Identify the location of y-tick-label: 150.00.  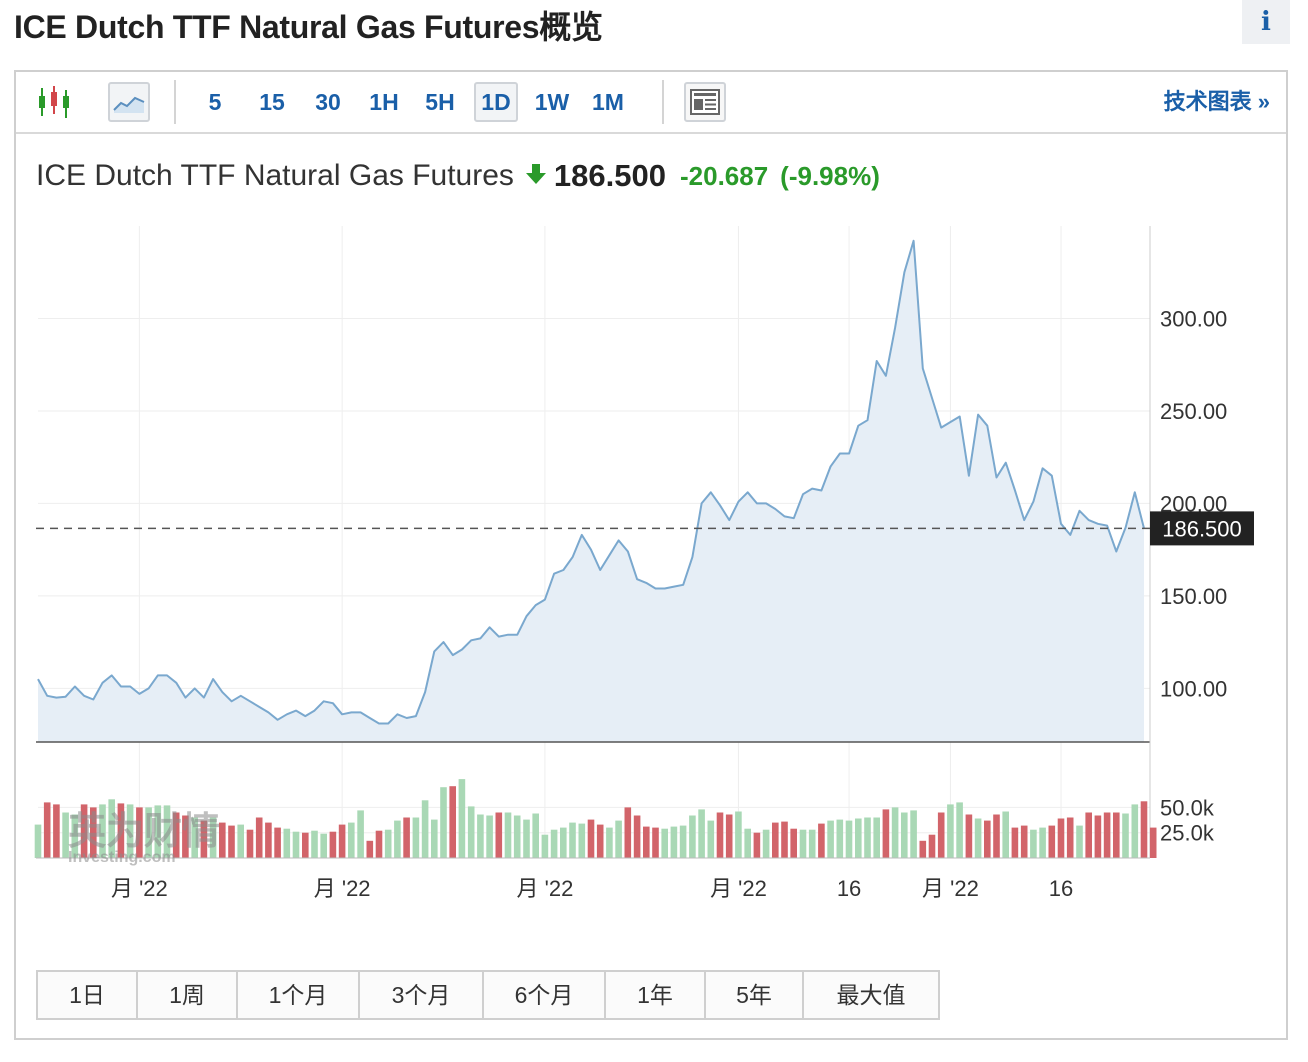
(1193, 596).